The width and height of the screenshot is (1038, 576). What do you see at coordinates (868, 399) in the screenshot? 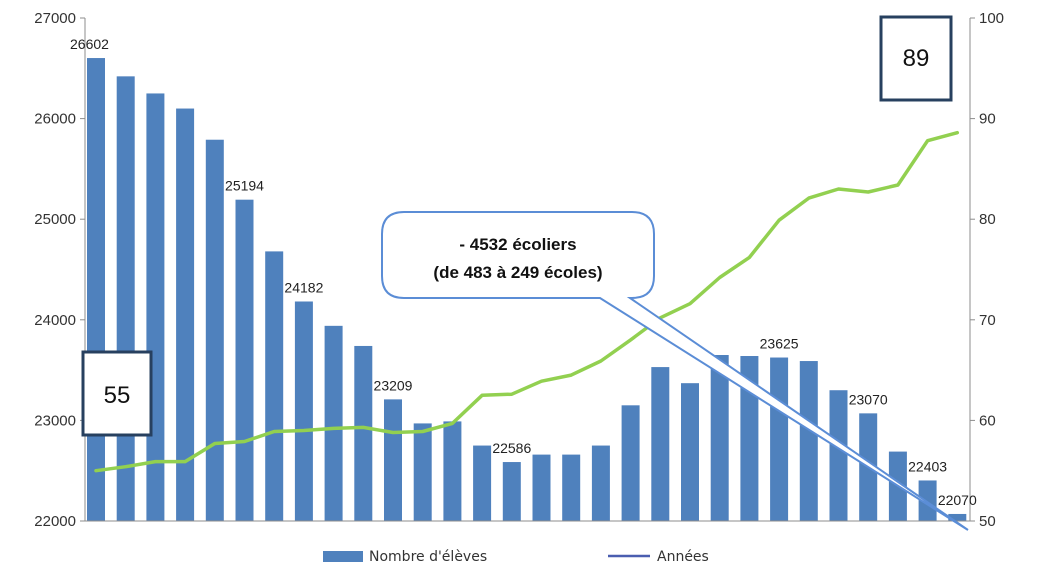
I see `data-label: 23070` at bounding box center [868, 399].